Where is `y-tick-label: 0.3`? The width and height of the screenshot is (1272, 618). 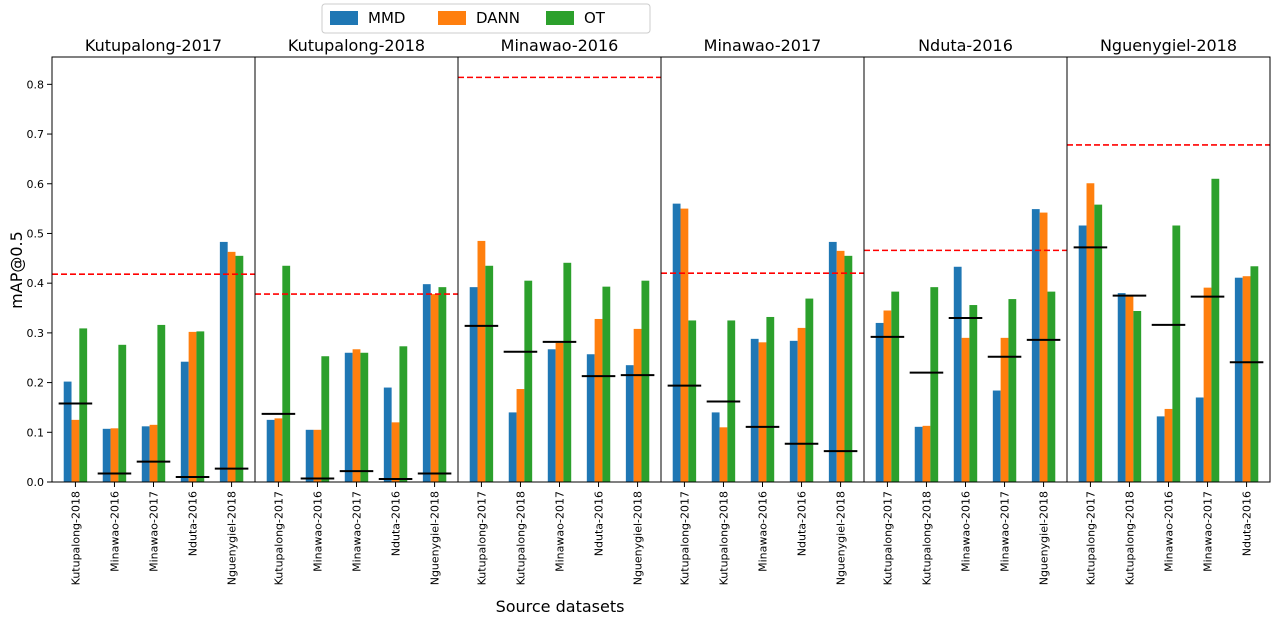 y-tick-label: 0.3 is located at coordinates (36, 333).